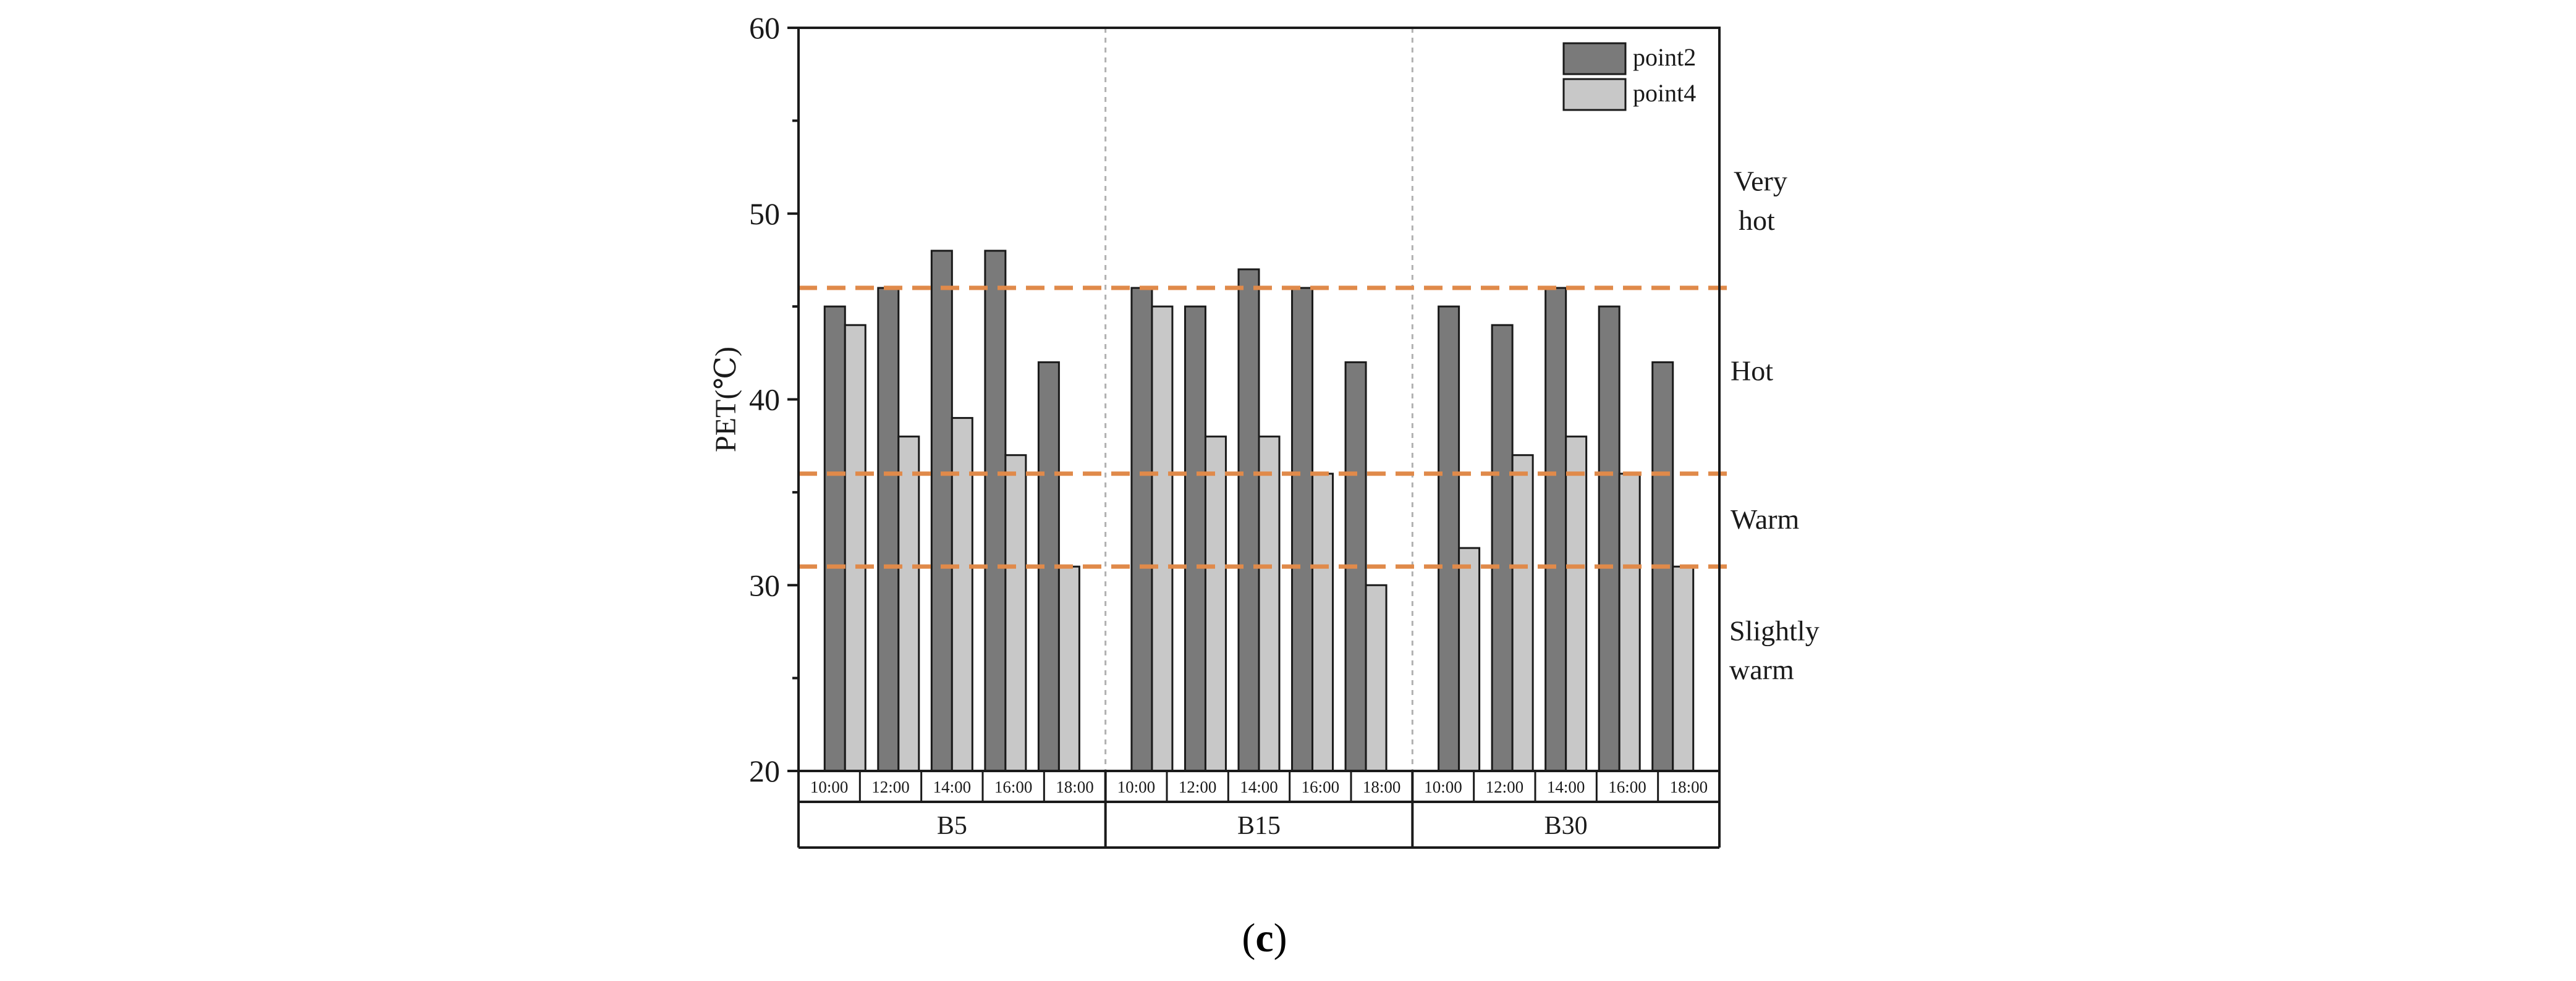  What do you see at coordinates (1566, 787) in the screenshot?
I see `time-label-b30-1400: 14:00` at bounding box center [1566, 787].